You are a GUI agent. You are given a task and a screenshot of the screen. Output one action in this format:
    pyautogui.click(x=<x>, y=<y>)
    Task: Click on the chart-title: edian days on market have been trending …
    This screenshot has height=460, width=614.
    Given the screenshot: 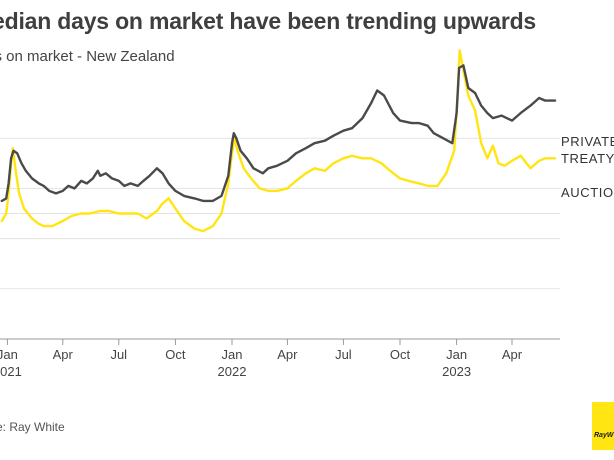 What is the action you would take?
    pyautogui.click(x=268, y=21)
    